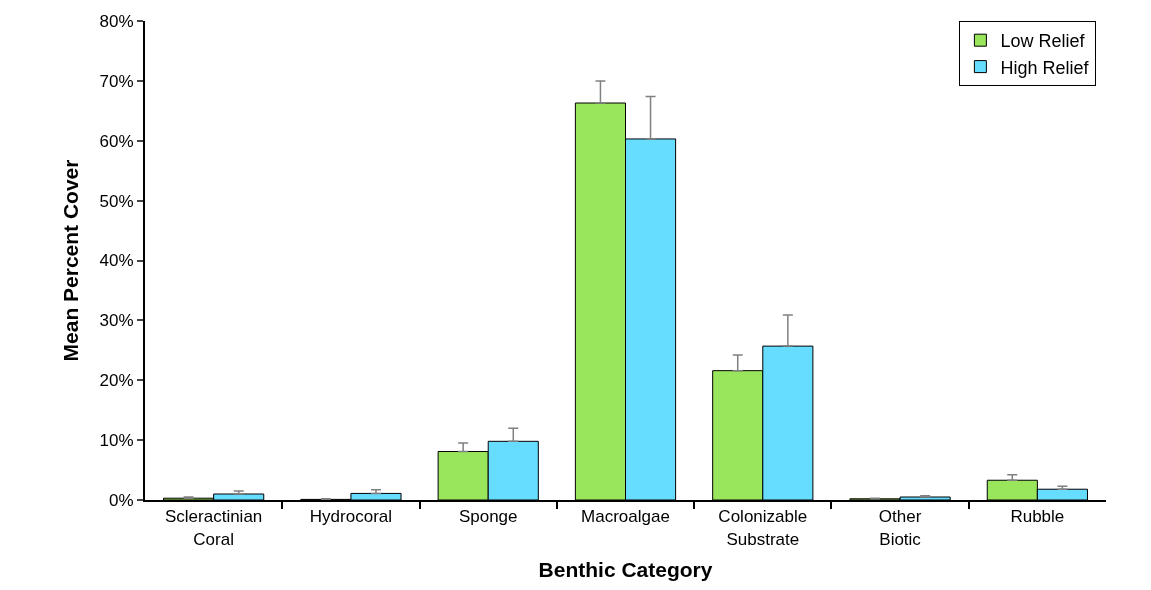 The height and width of the screenshot is (590, 1151). Describe the element at coordinates (116, 201) in the screenshot. I see `y-tick-label: 50%` at that location.